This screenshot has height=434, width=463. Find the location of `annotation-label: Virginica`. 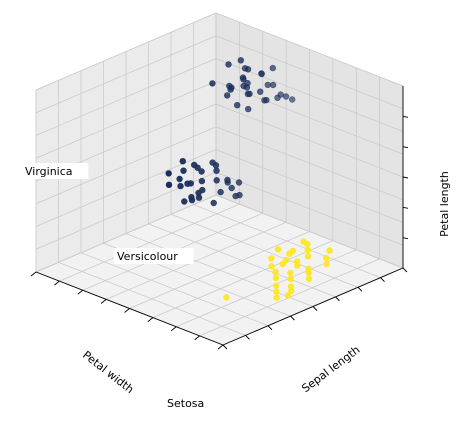

annotation-label: Virginica is located at coordinates (49, 171).